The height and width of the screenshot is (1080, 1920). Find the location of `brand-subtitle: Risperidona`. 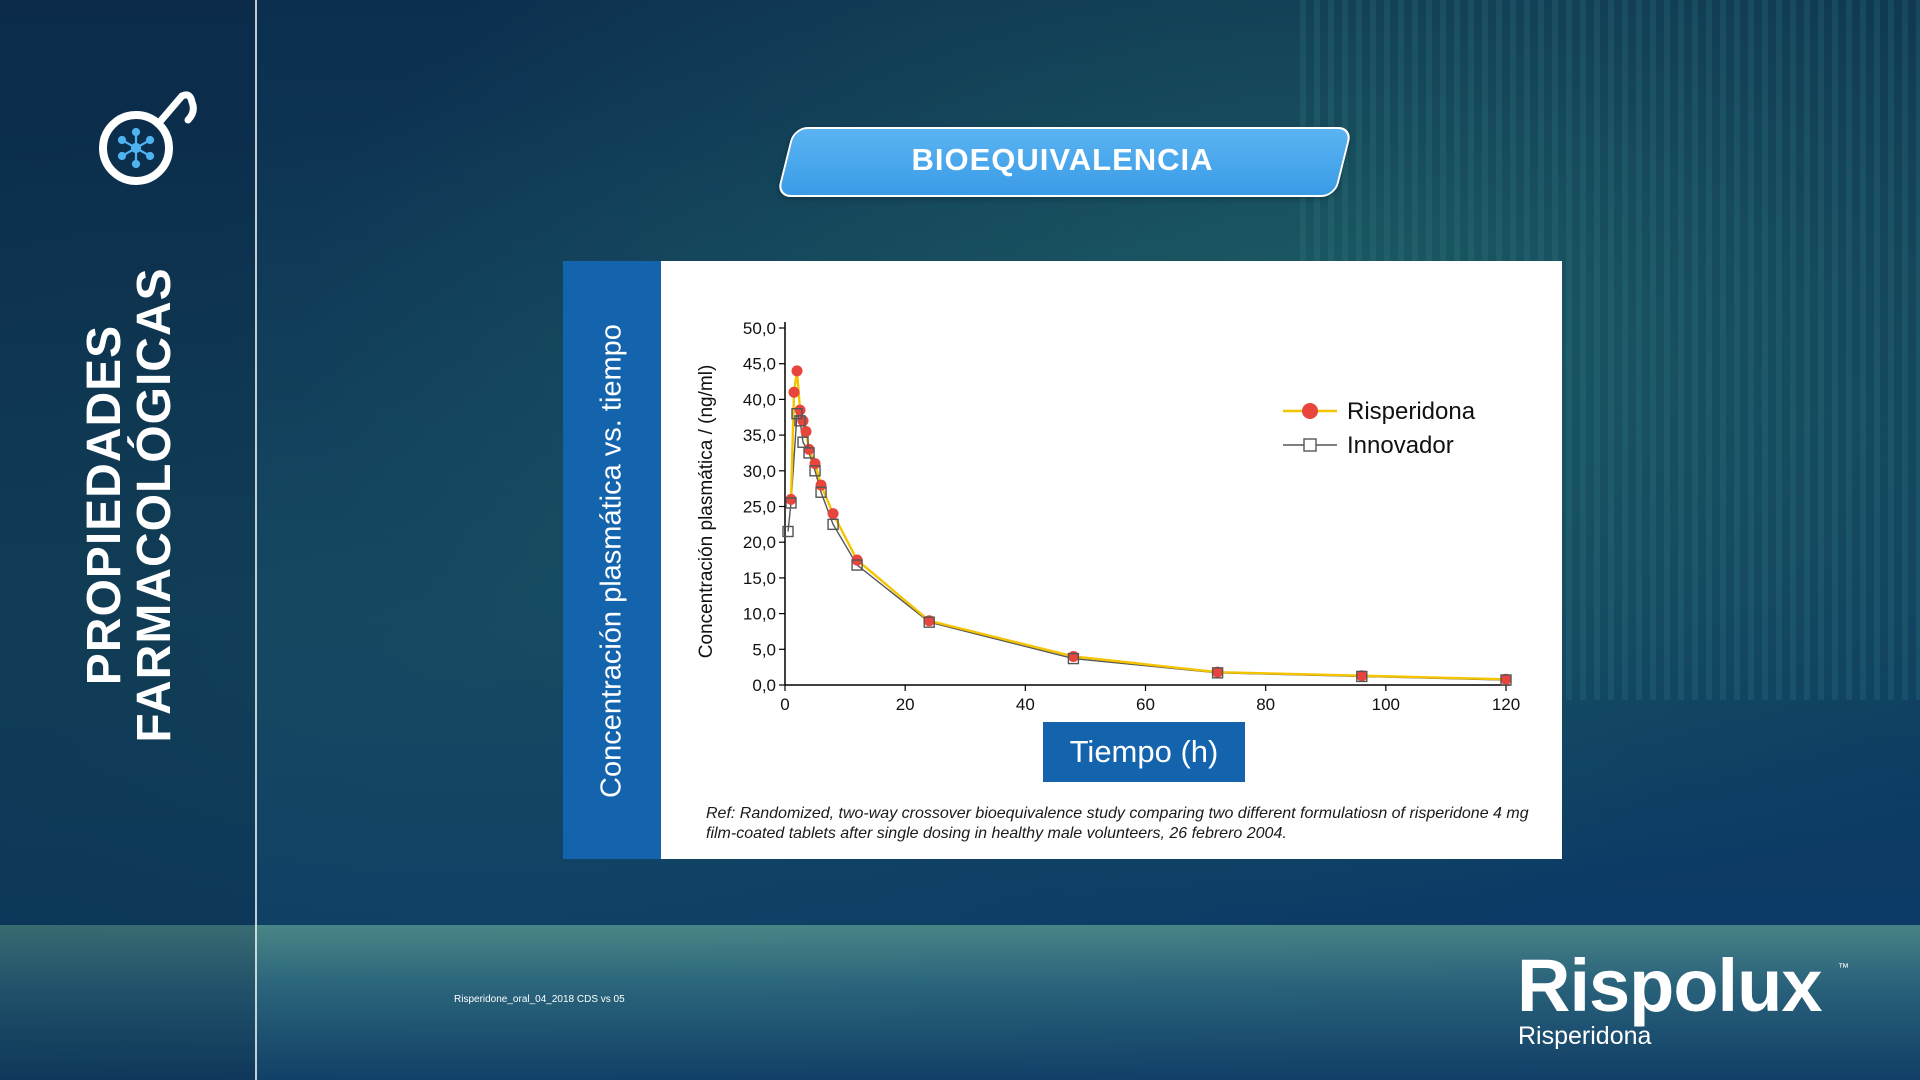

brand-subtitle: Risperidona is located at coordinates (1585, 1036).